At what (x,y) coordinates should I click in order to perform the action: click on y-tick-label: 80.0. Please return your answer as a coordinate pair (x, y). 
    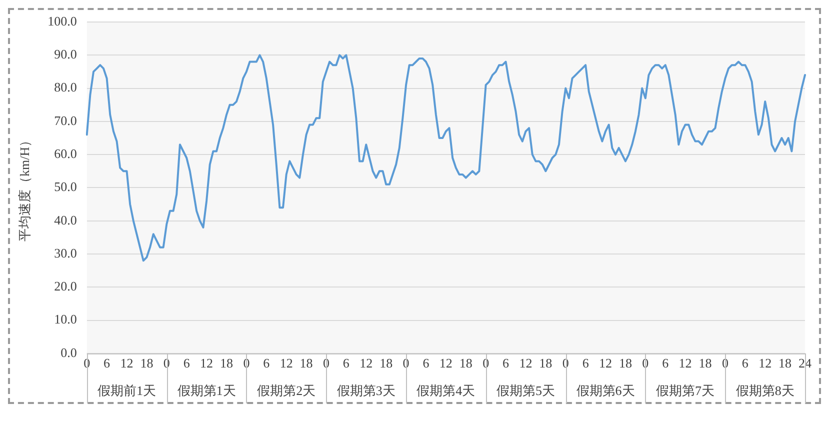
    Looking at the image, I should click on (65, 87).